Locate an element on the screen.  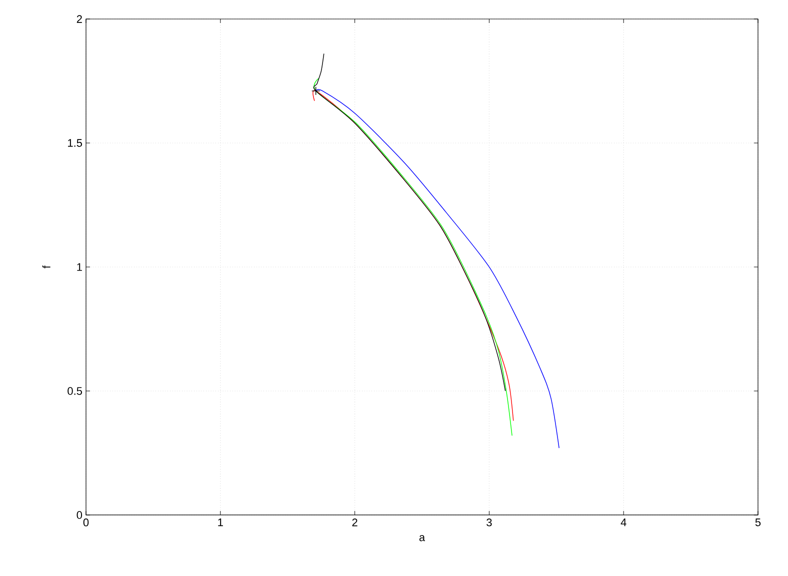
y-tick-label: 1.5 is located at coordinates (75, 143).